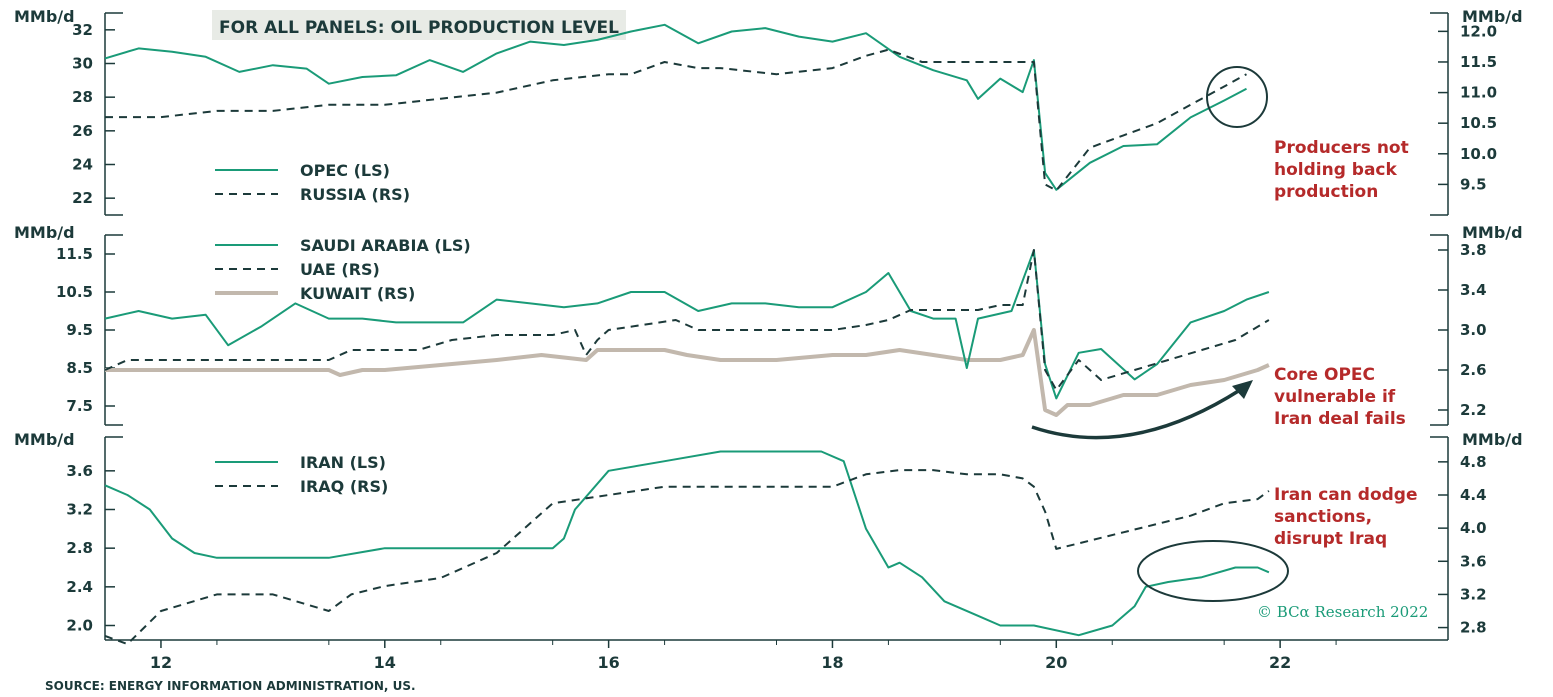 The image size is (1553, 697). Describe the element at coordinates (345, 170) in the screenshot. I see `legend-label: OPEC (LS)` at that location.